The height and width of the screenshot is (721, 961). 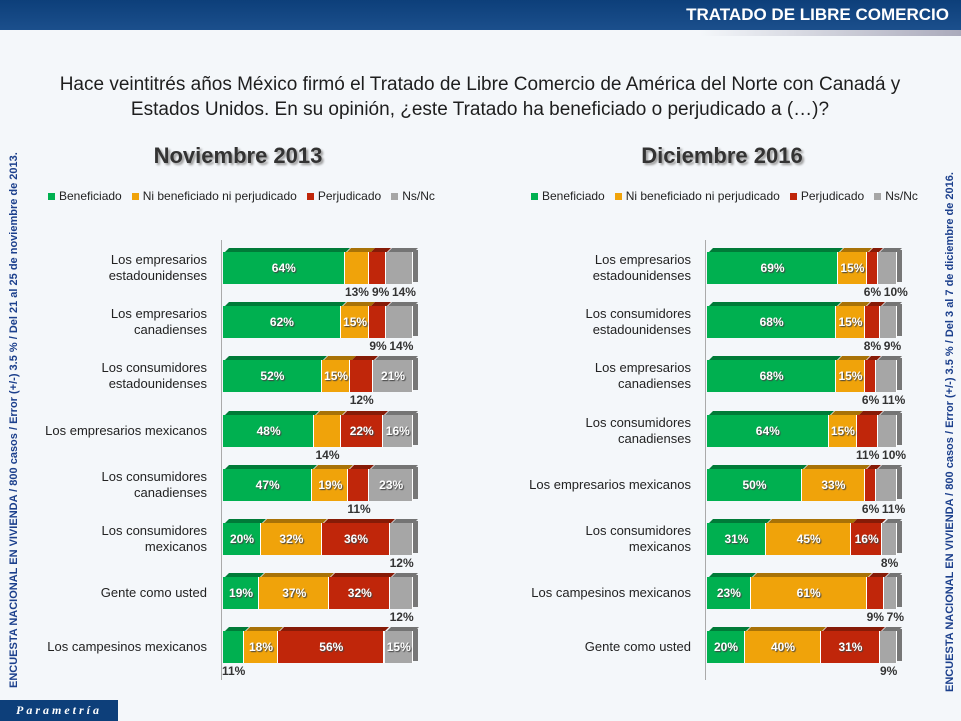 I want to click on bar-value-label: 68%, so click(x=771, y=376).